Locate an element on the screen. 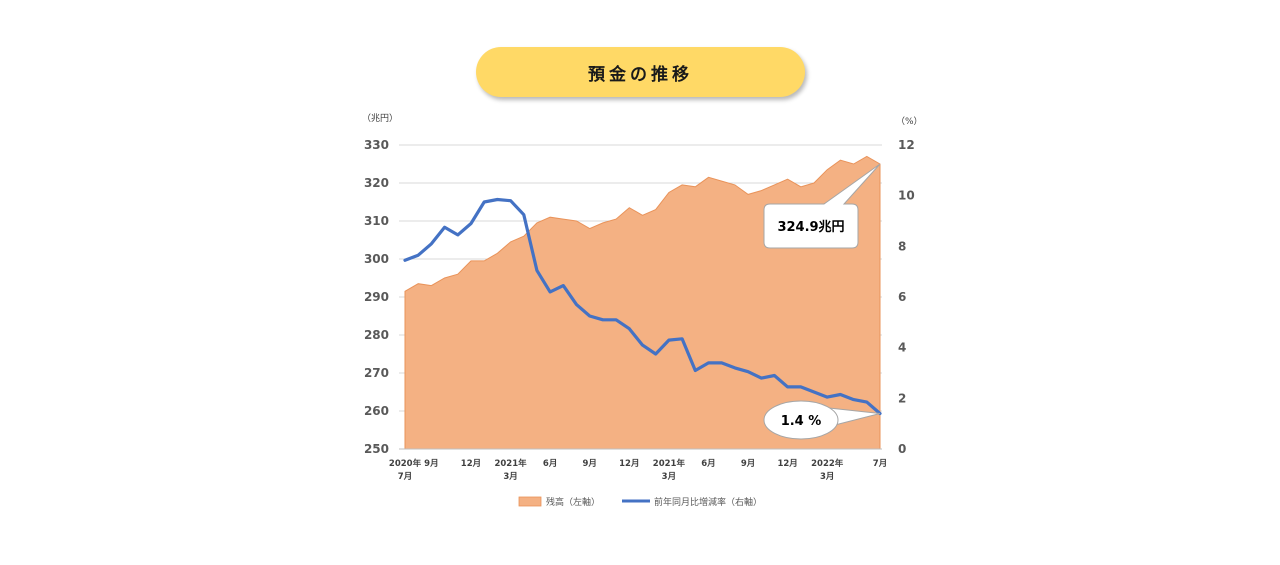 Image resolution: width=1280 pixels, height=565 pixels. left-axis-tick-5: 300 is located at coordinates (376, 259).